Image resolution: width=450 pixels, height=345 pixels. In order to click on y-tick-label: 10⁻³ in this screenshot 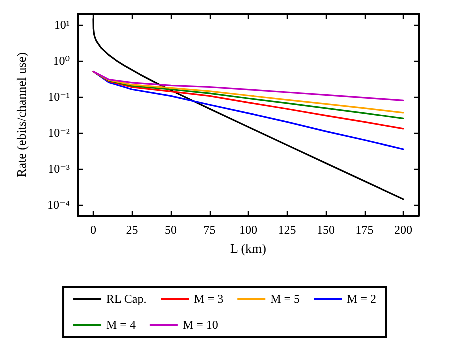, I will do `click(59, 169)`.